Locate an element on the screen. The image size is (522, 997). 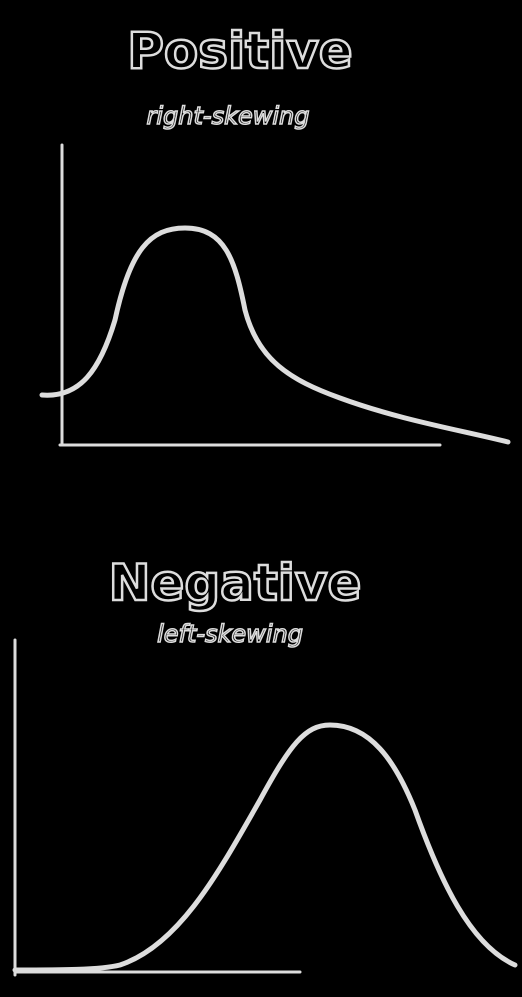
panel-title: Positive is located at coordinates (239, 51).